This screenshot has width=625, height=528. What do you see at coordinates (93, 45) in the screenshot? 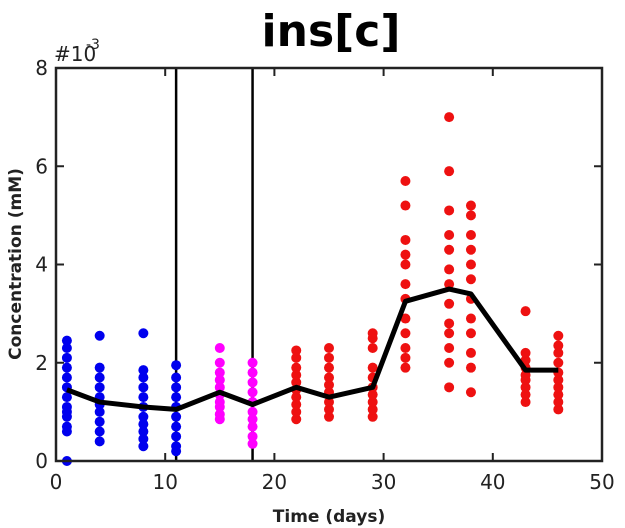
I see `y-exponent-power: -3` at bounding box center [93, 45].